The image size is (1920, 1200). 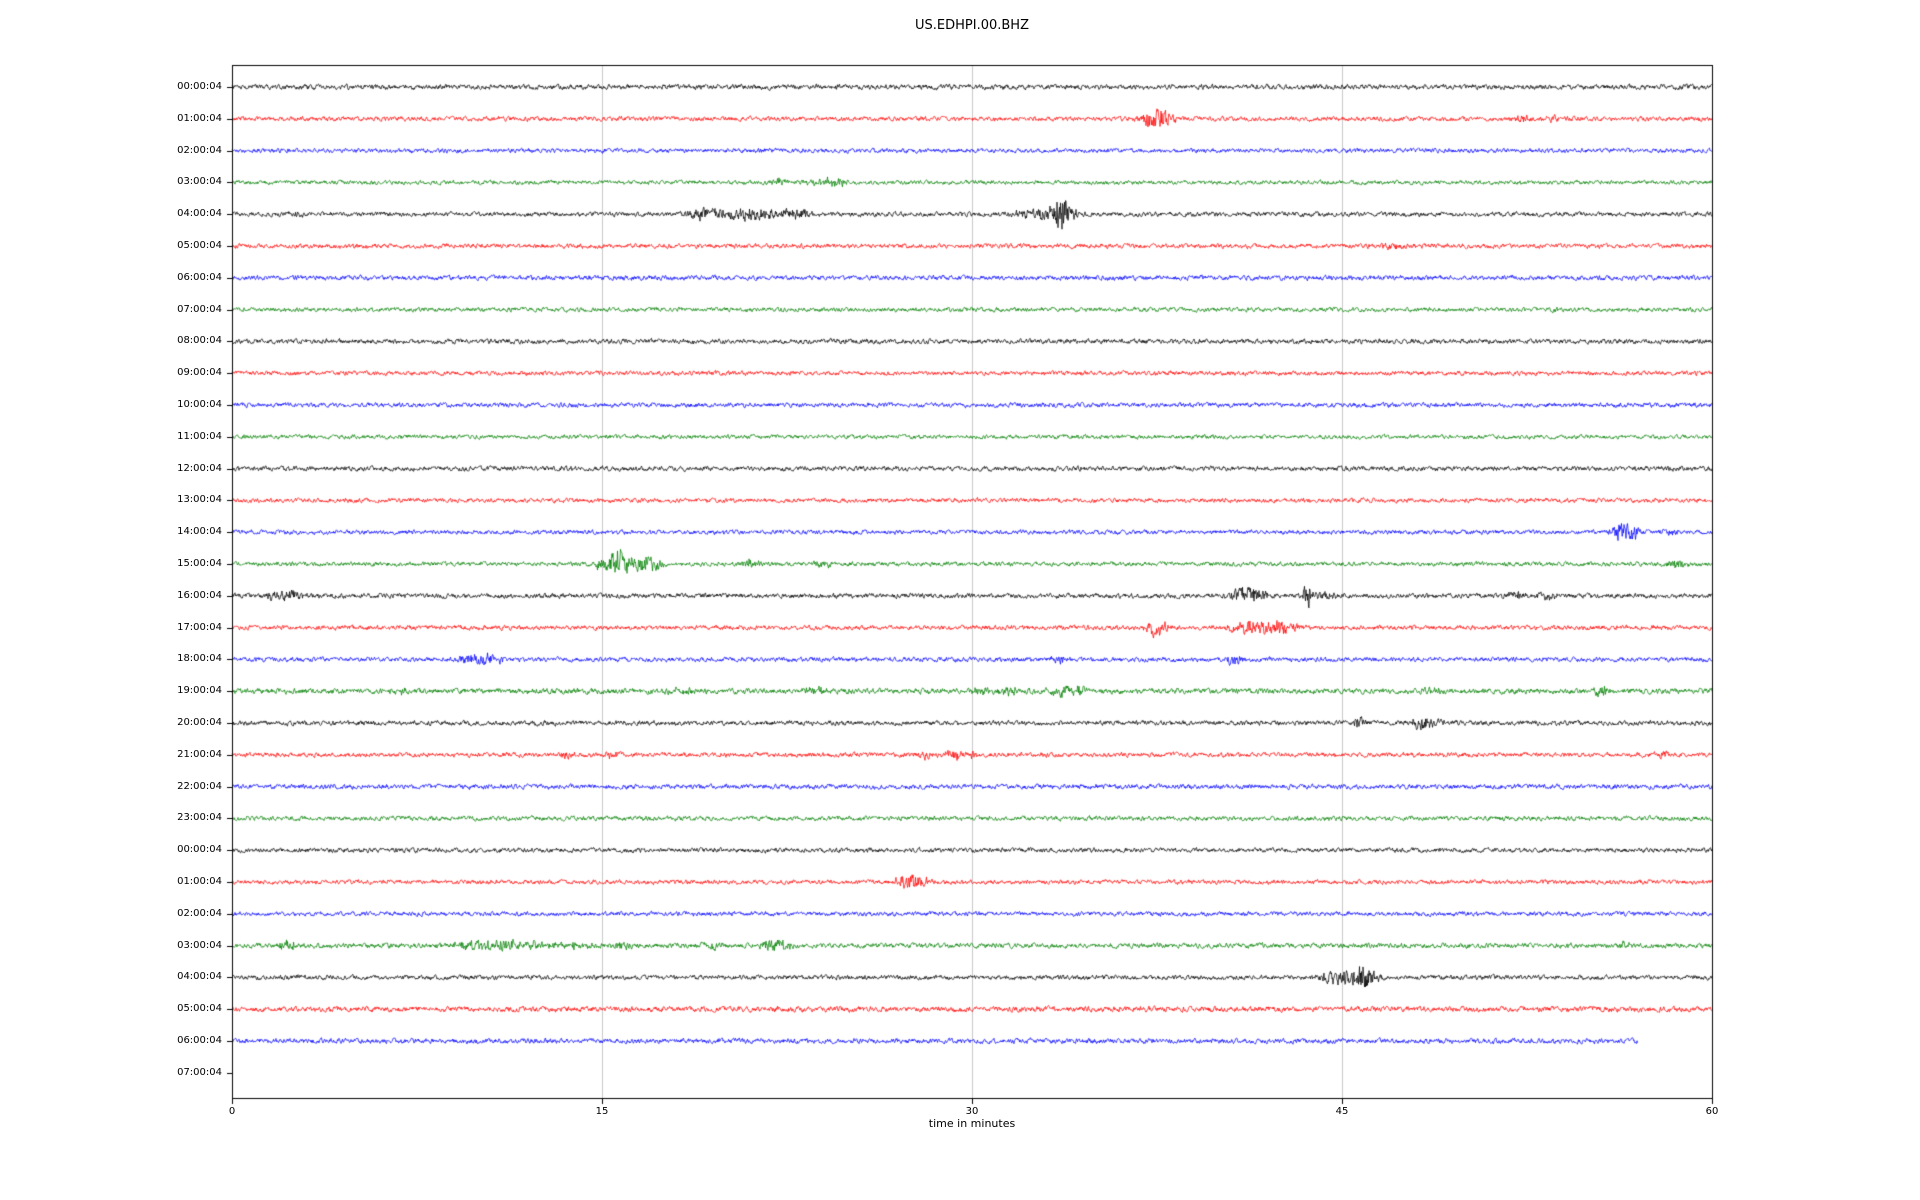 I want to click on y-tick-label-row-19: 19:00:04, so click(x=199, y=691).